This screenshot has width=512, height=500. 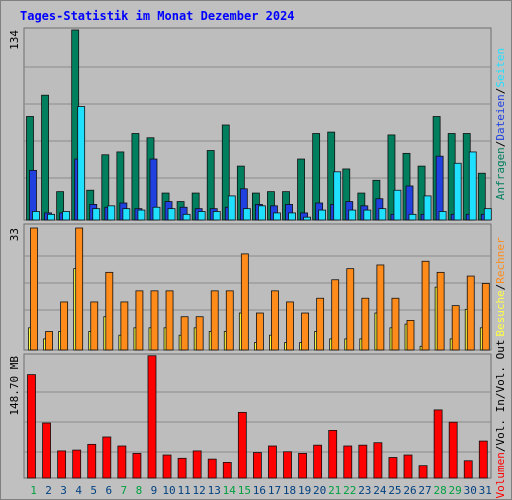 What do you see at coordinates (500, 260) in the screenshot?
I see `legend-label-rechner: Rechner` at bounding box center [500, 260].